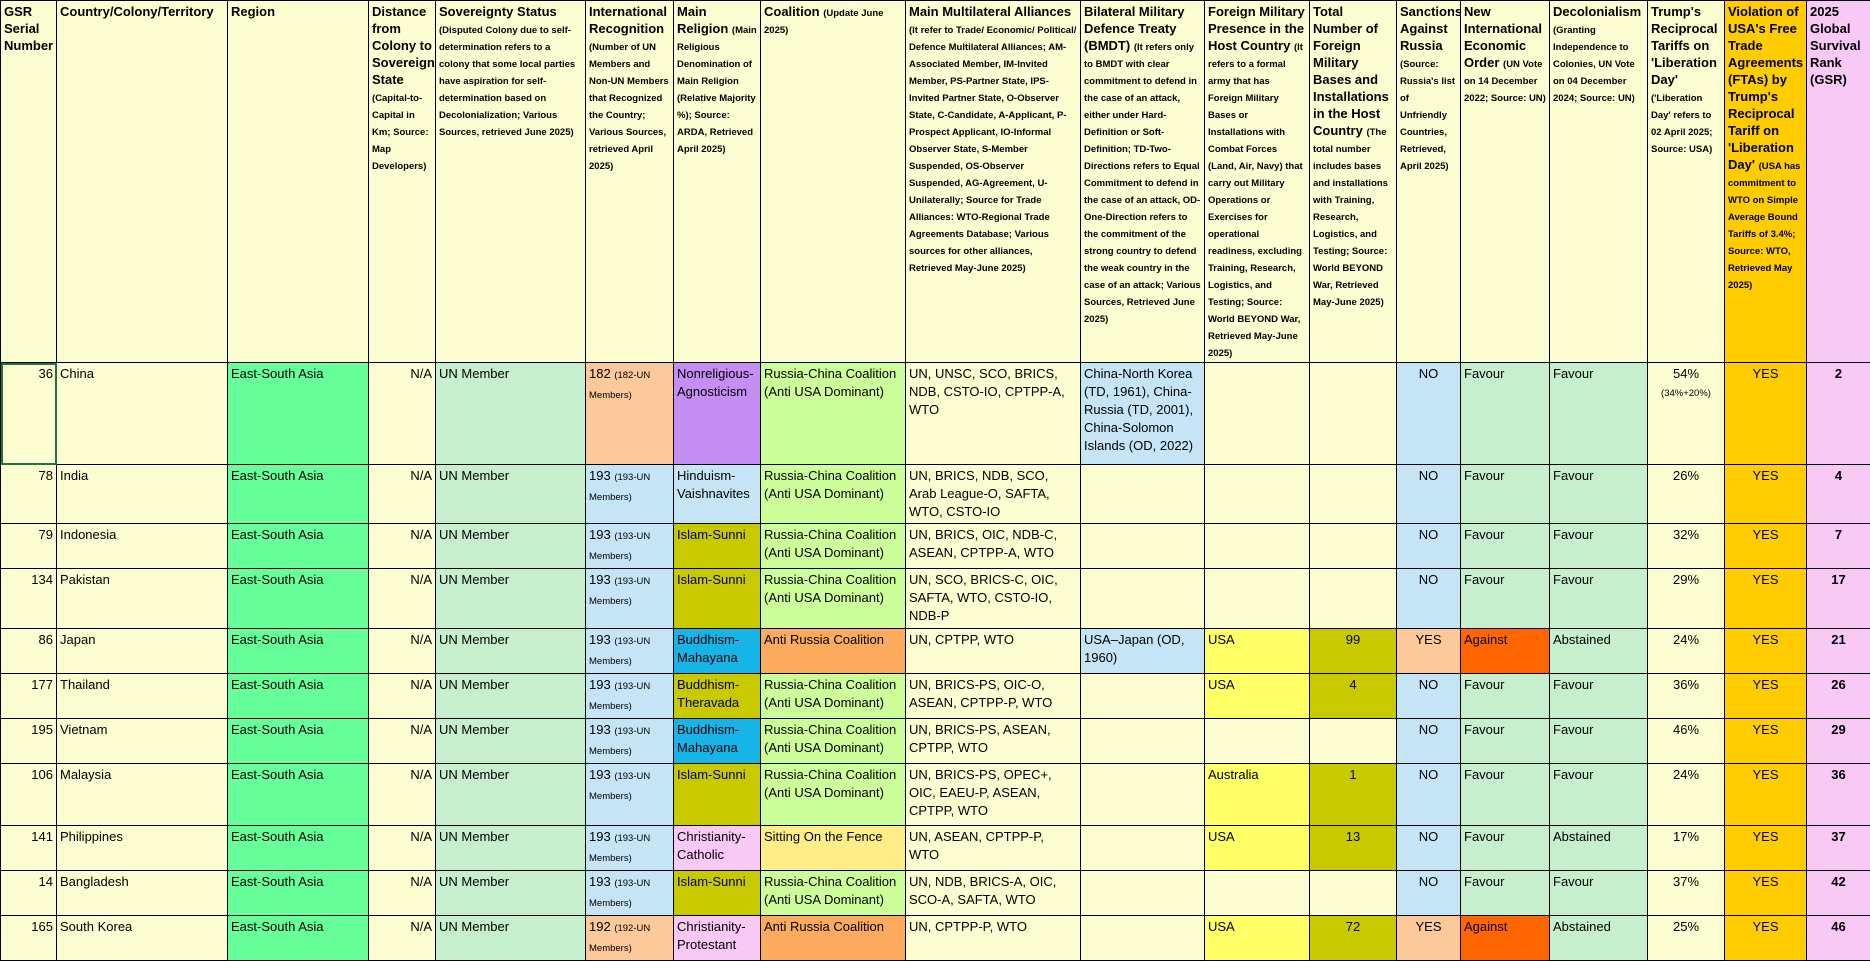 The height and width of the screenshot is (961, 1870). What do you see at coordinates (1353, 696) in the screenshot?
I see `cell-bases: 4` at bounding box center [1353, 696].